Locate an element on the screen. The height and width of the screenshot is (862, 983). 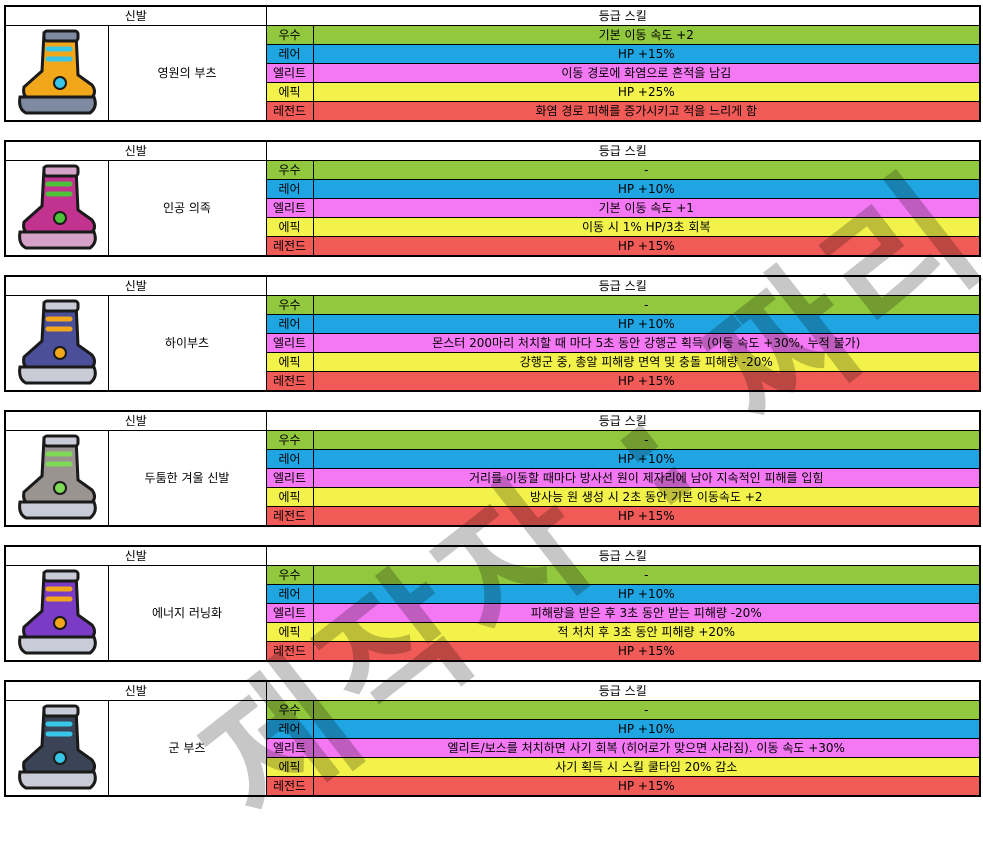
table-row: 에픽 적 처치 후 3초 동안 피해량 +20% is located at coordinates (493, 632).